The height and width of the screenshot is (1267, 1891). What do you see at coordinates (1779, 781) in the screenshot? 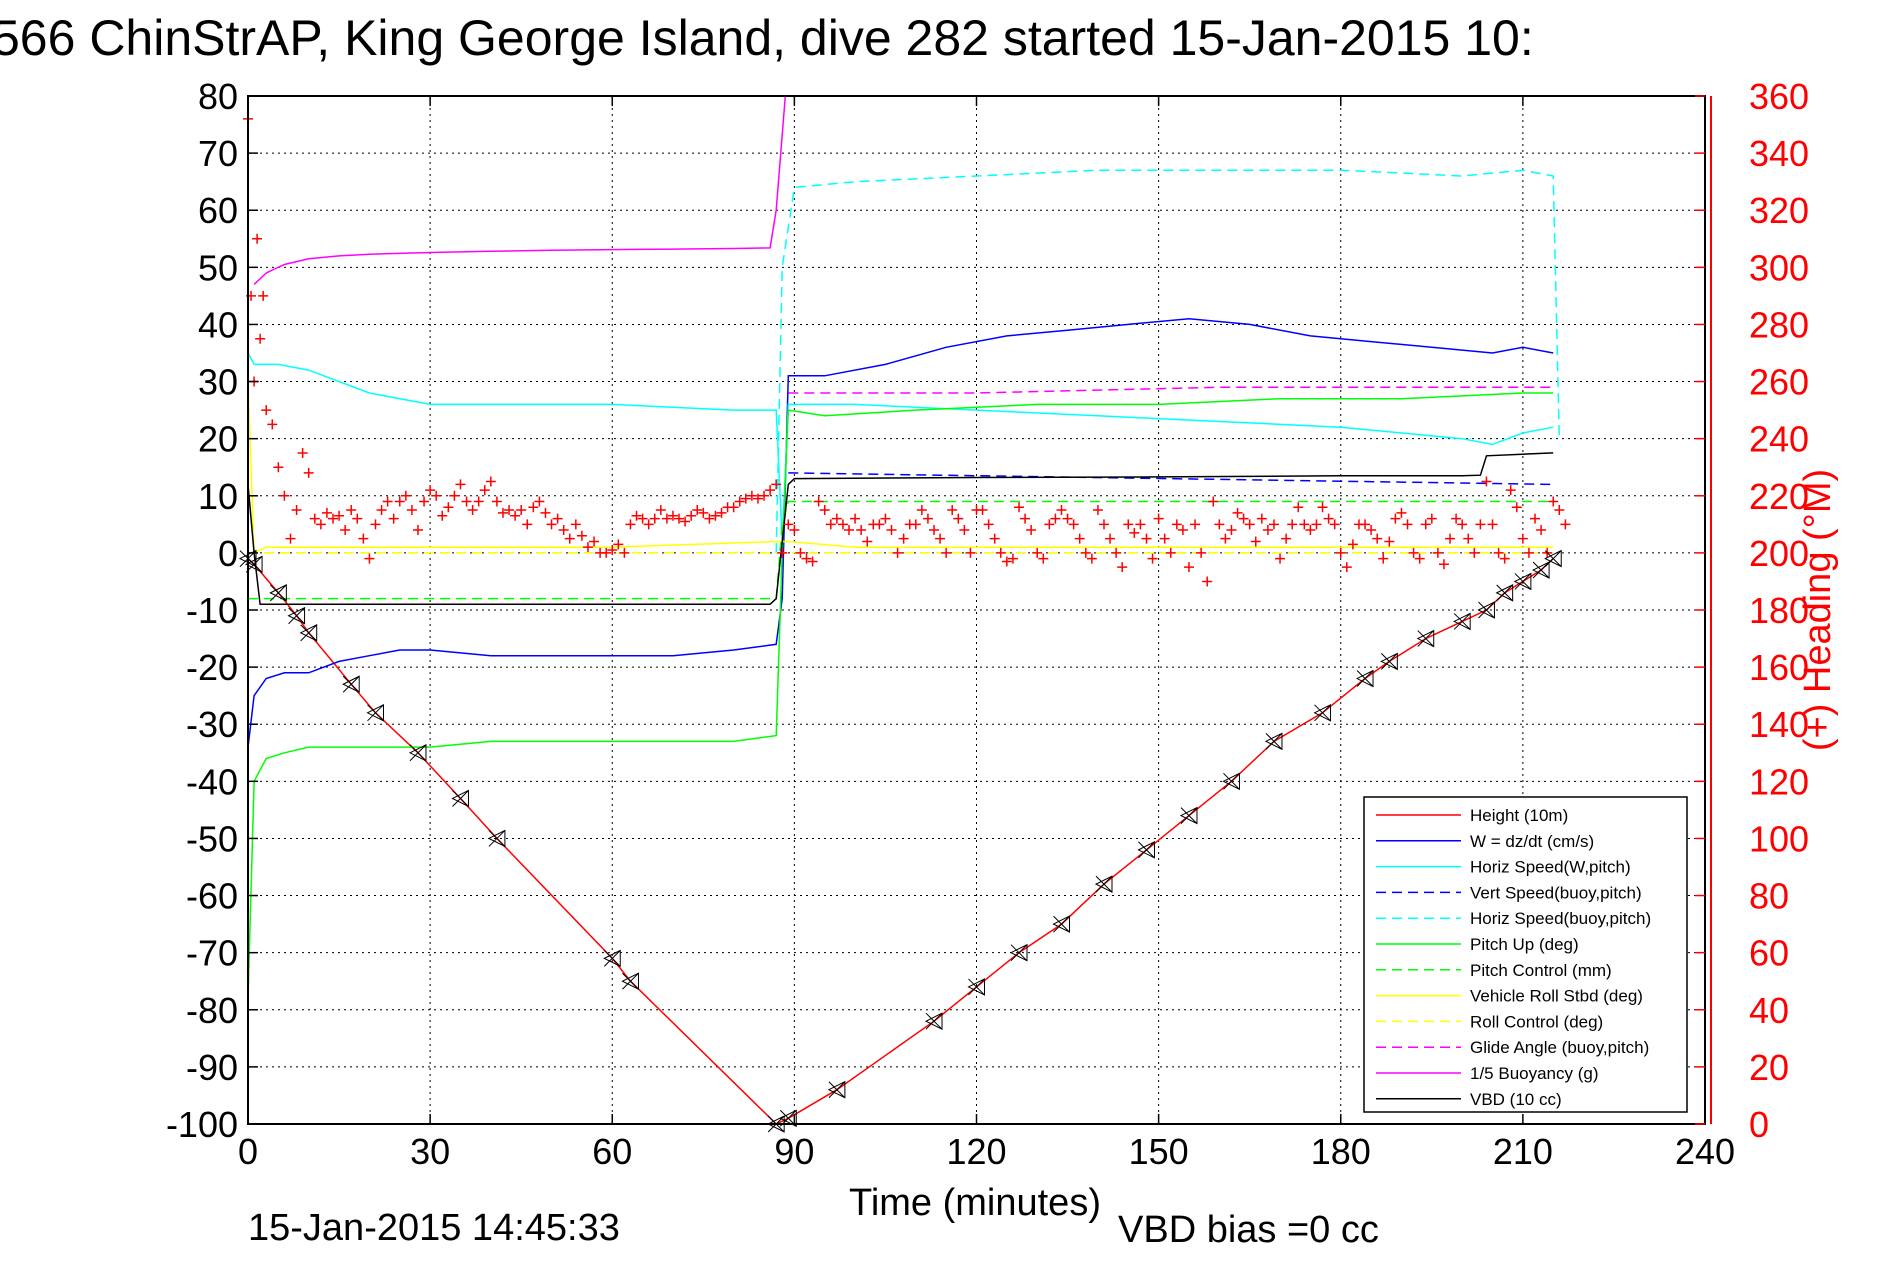
I see `y2-tick-label: 120` at bounding box center [1779, 781].